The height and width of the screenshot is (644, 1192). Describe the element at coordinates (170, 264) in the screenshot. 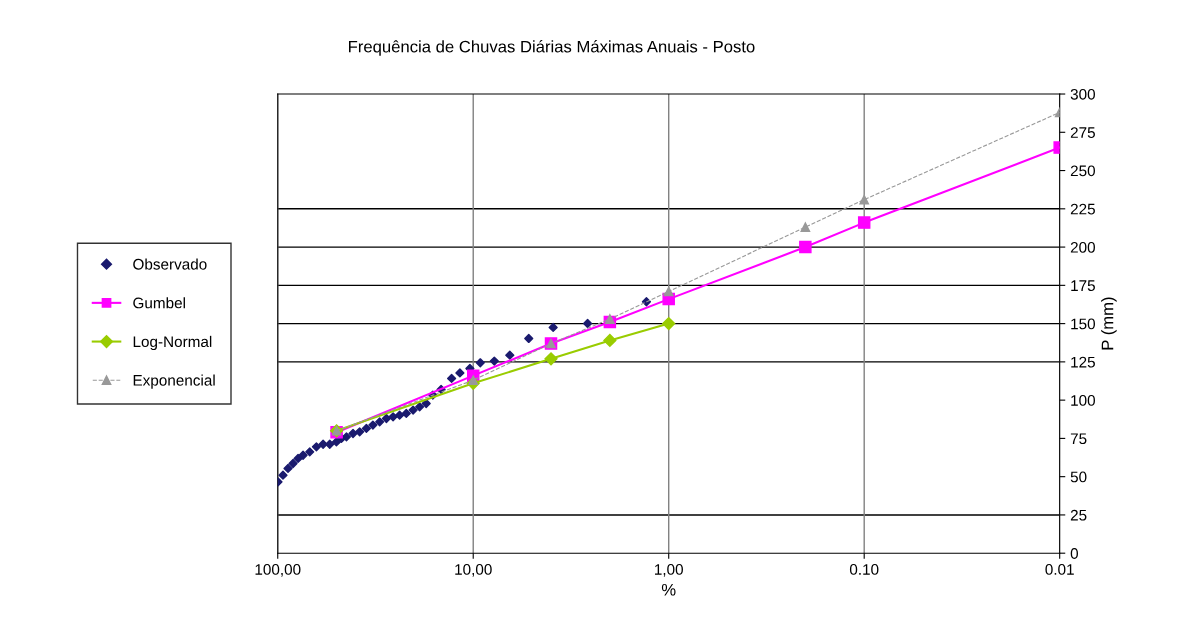

I see `legend-label: Observado` at that location.